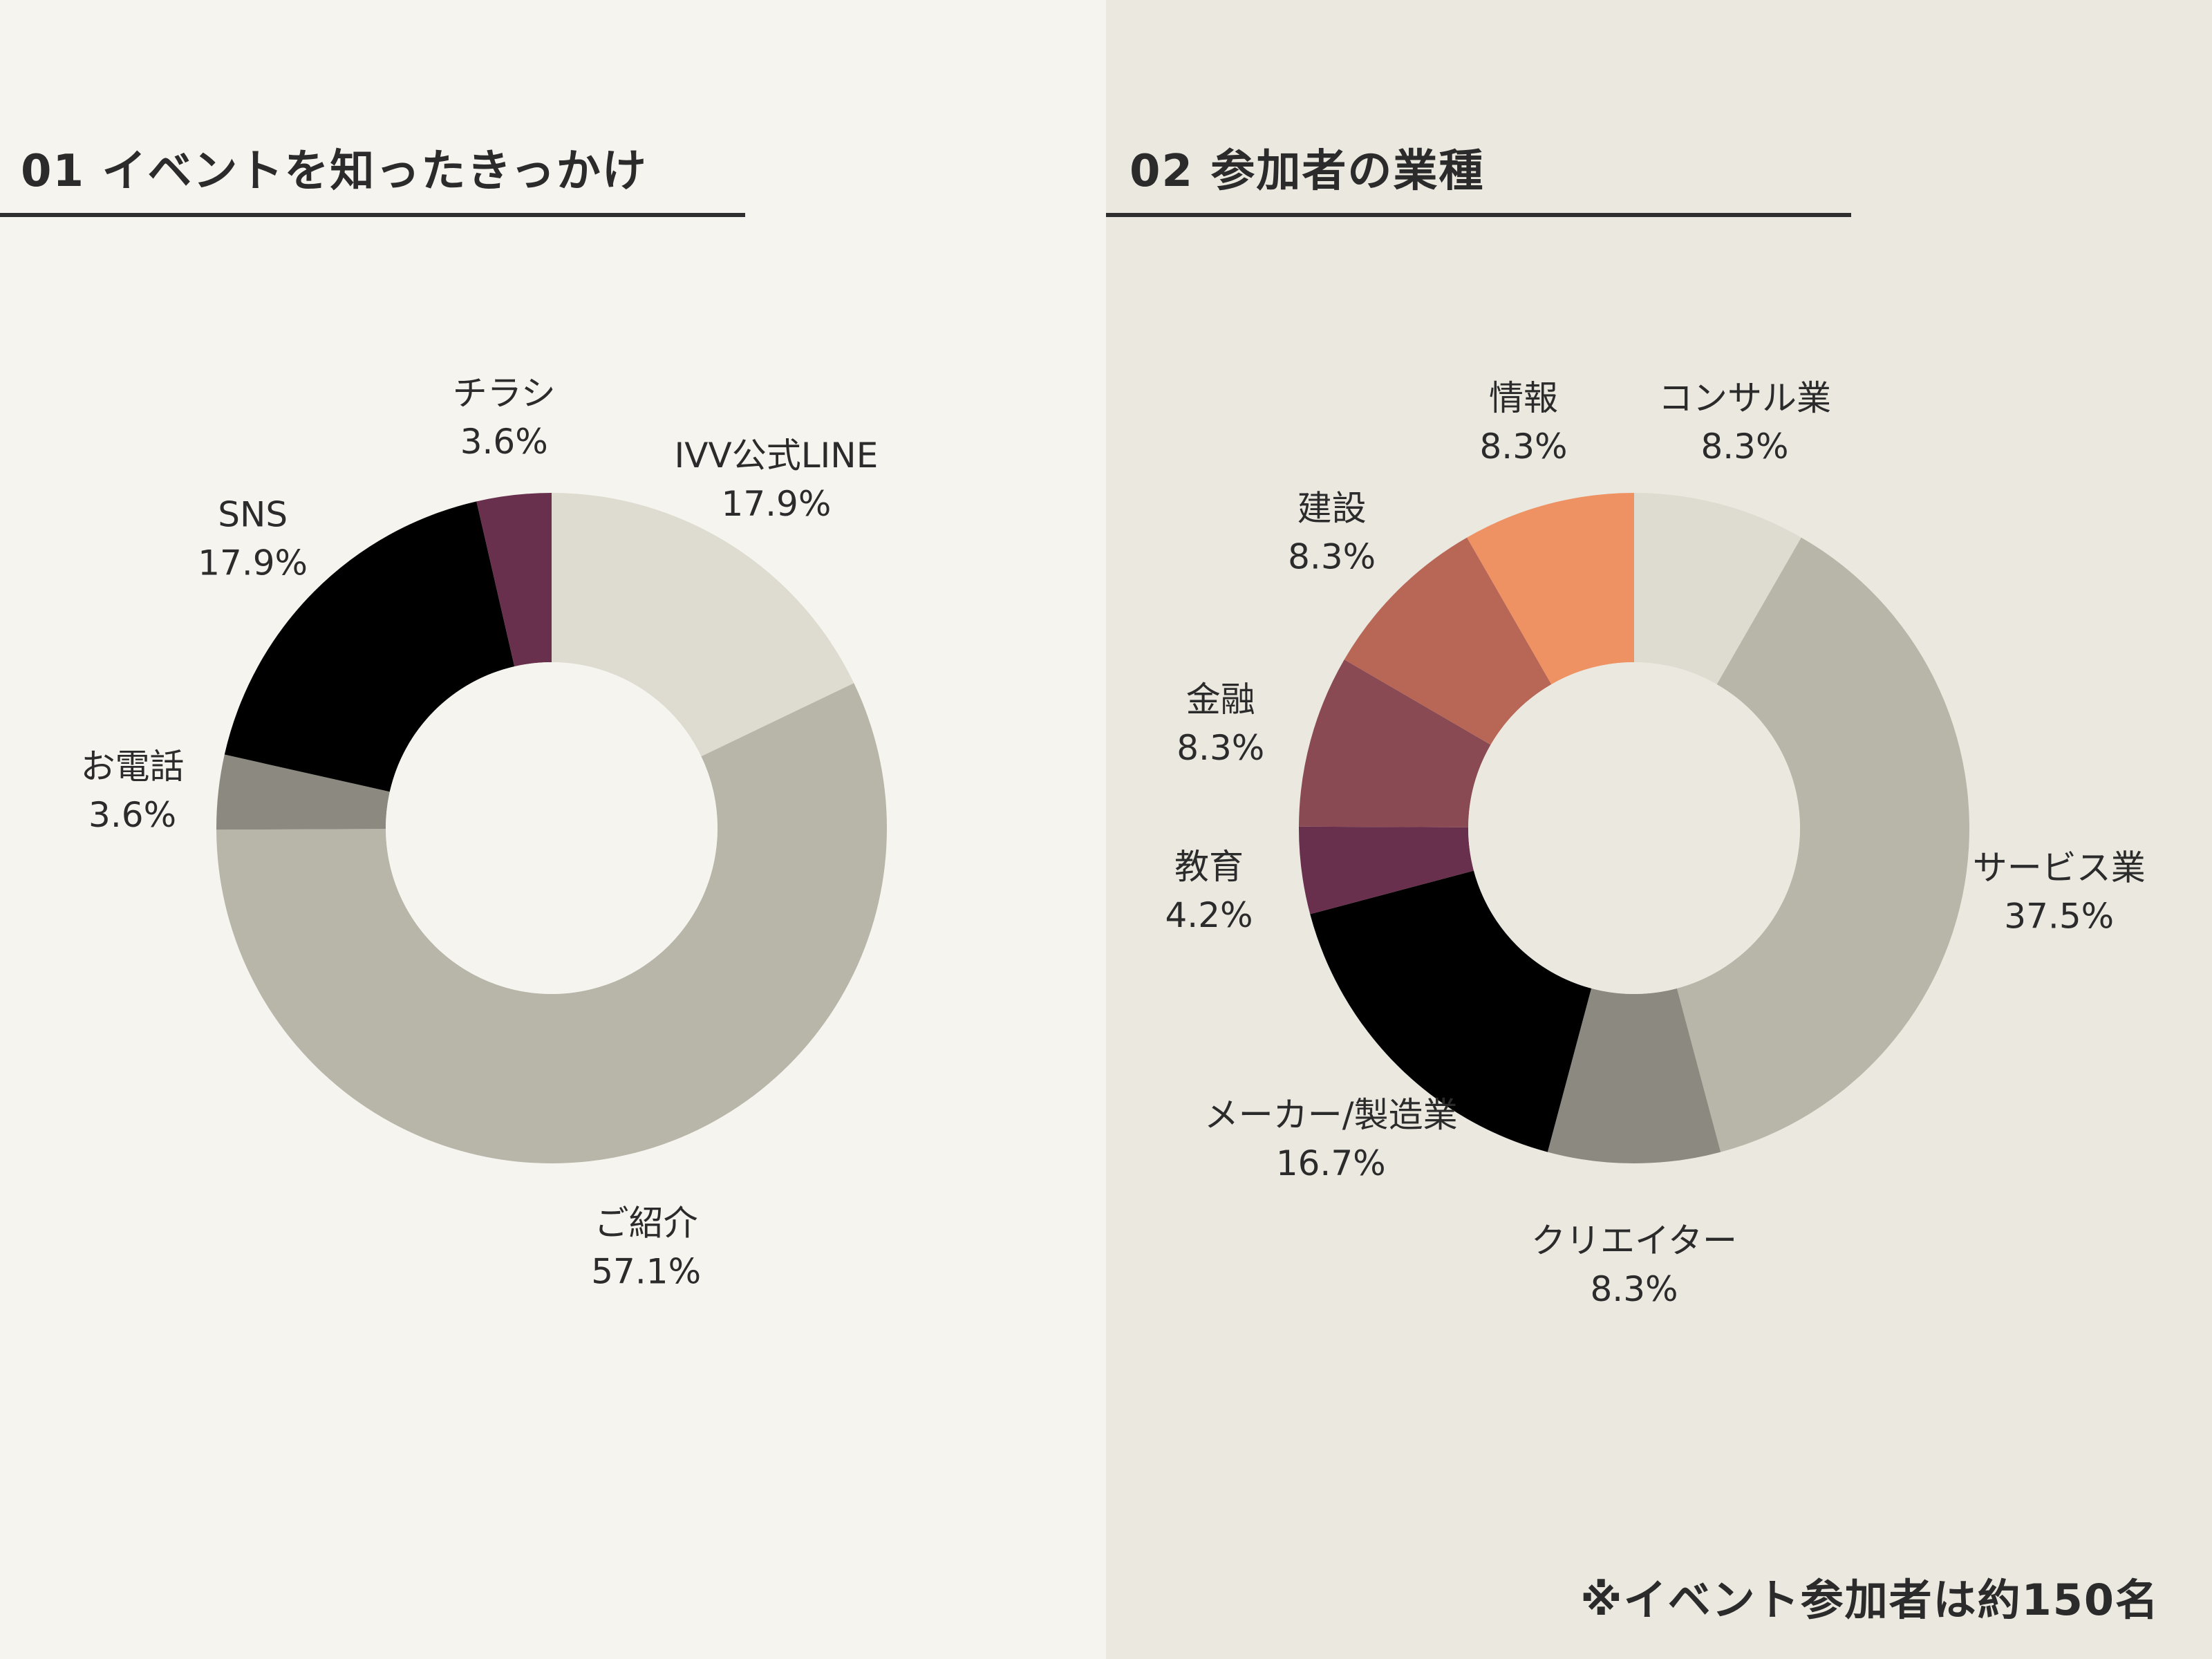 This screenshot has height=1659, width=2212. What do you see at coordinates (2060, 892) in the screenshot?
I see `industry-label-1: サービス業 37.5%` at bounding box center [2060, 892].